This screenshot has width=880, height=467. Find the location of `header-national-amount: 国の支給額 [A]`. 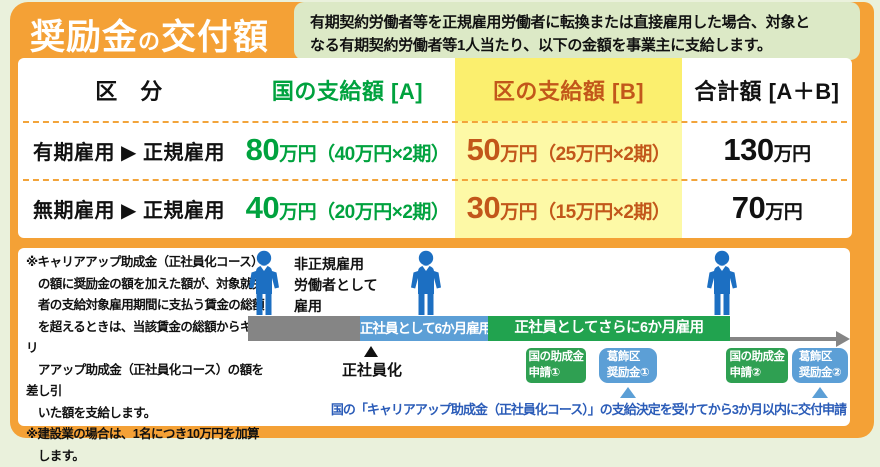

header-national-amount: 国の支給額 [A] is located at coordinates (347, 91).